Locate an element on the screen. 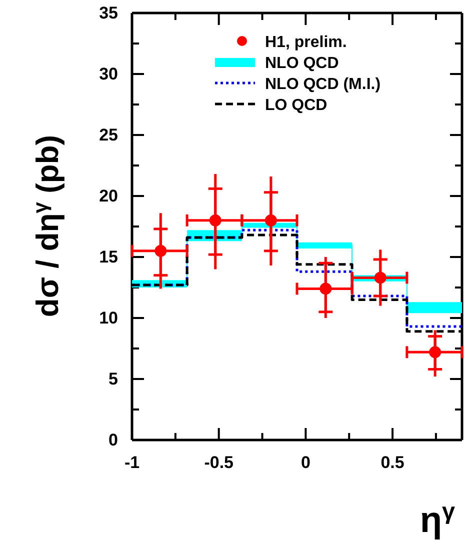  legend-label: H1, prelim. is located at coordinates (306, 42).